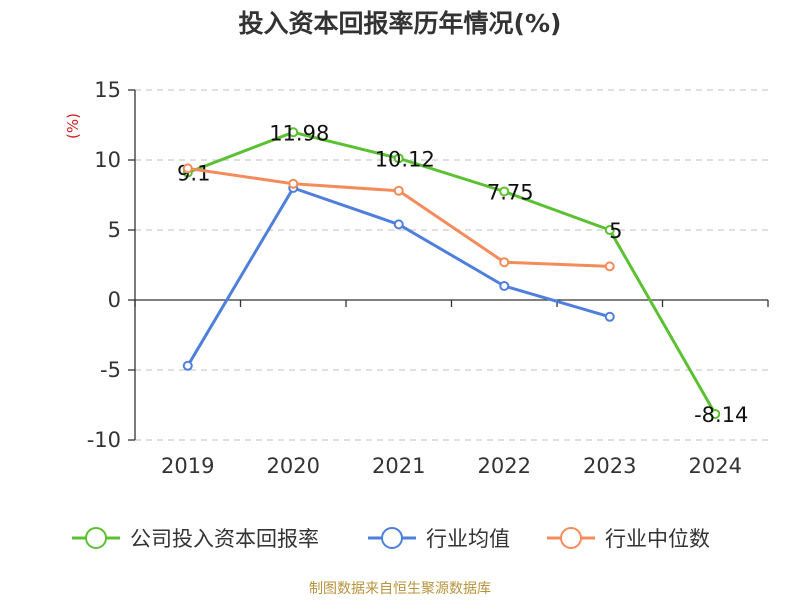 This screenshot has height=600, width=800. What do you see at coordinates (187, 466) in the screenshot?
I see `x-tick-label: 2019` at bounding box center [187, 466].